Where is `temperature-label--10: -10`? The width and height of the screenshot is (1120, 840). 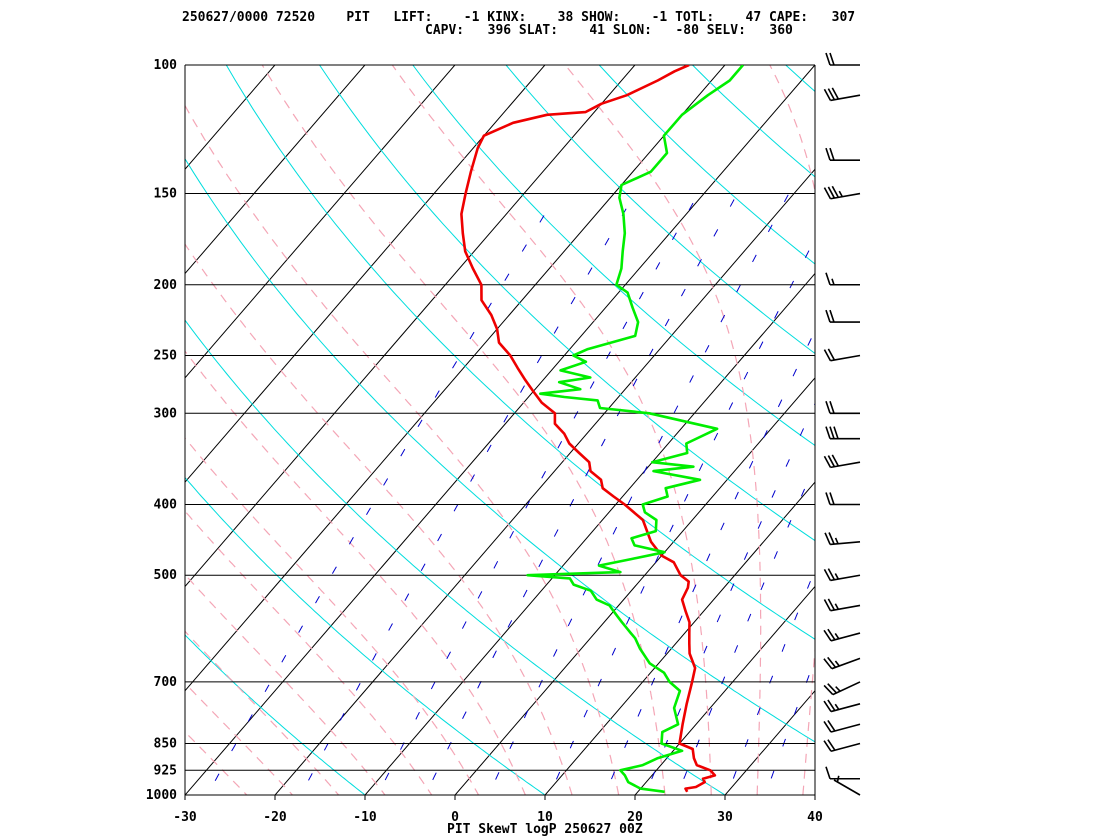 temperature-label--10: -10 is located at coordinates (365, 817).